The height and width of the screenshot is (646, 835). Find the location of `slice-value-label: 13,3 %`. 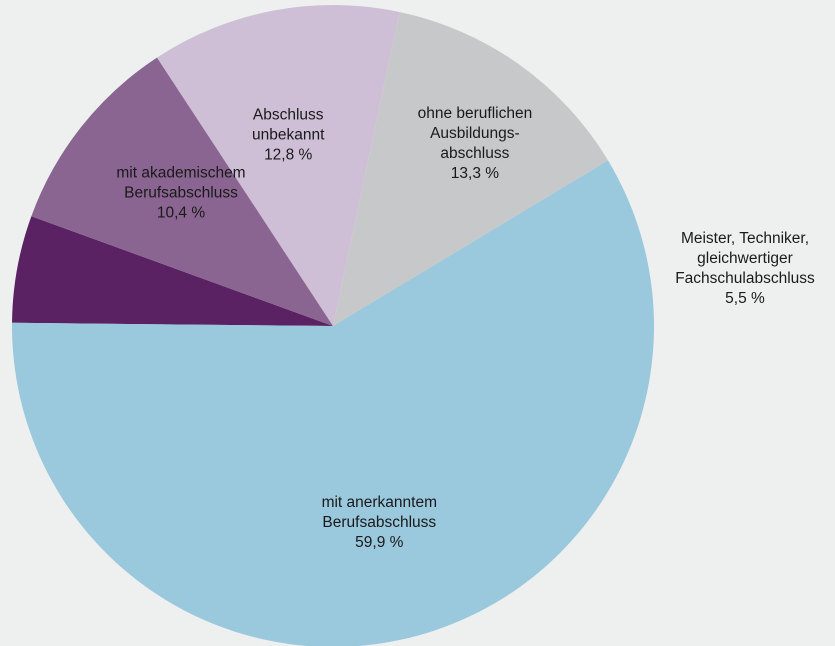

slice-value-label: 13,3 % is located at coordinates (475, 173).